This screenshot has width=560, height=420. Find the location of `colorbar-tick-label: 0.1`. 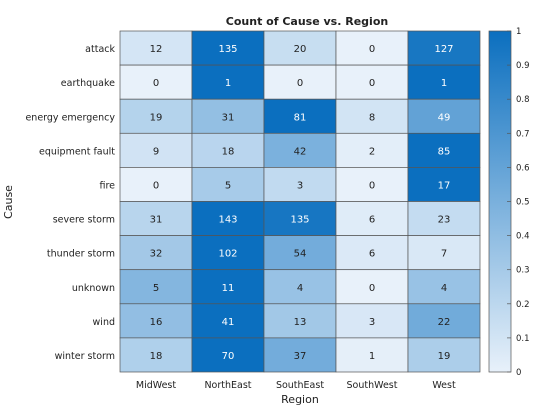

colorbar-tick-label: 0.1 is located at coordinates (523, 339).